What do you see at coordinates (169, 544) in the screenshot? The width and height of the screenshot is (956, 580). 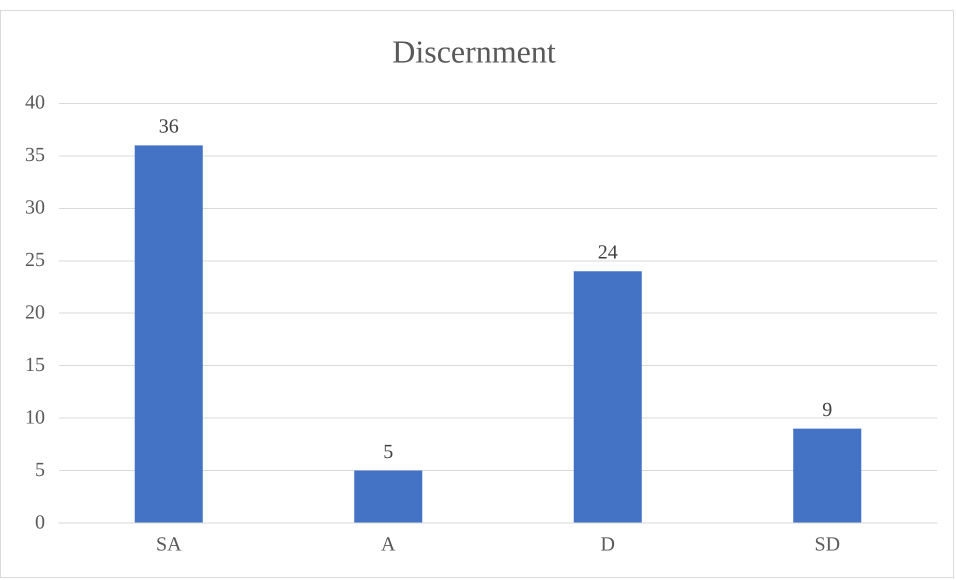 I see `x-tick-label: SA` at bounding box center [169, 544].